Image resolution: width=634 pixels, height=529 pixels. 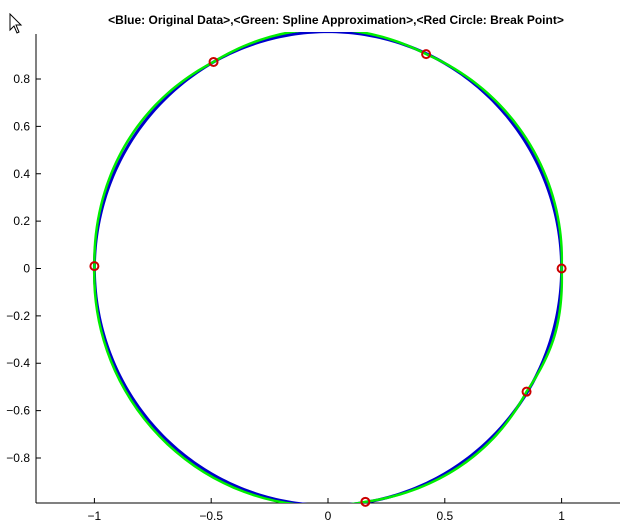 I want to click on y-tick-label: 0.8, so click(x=21, y=79).